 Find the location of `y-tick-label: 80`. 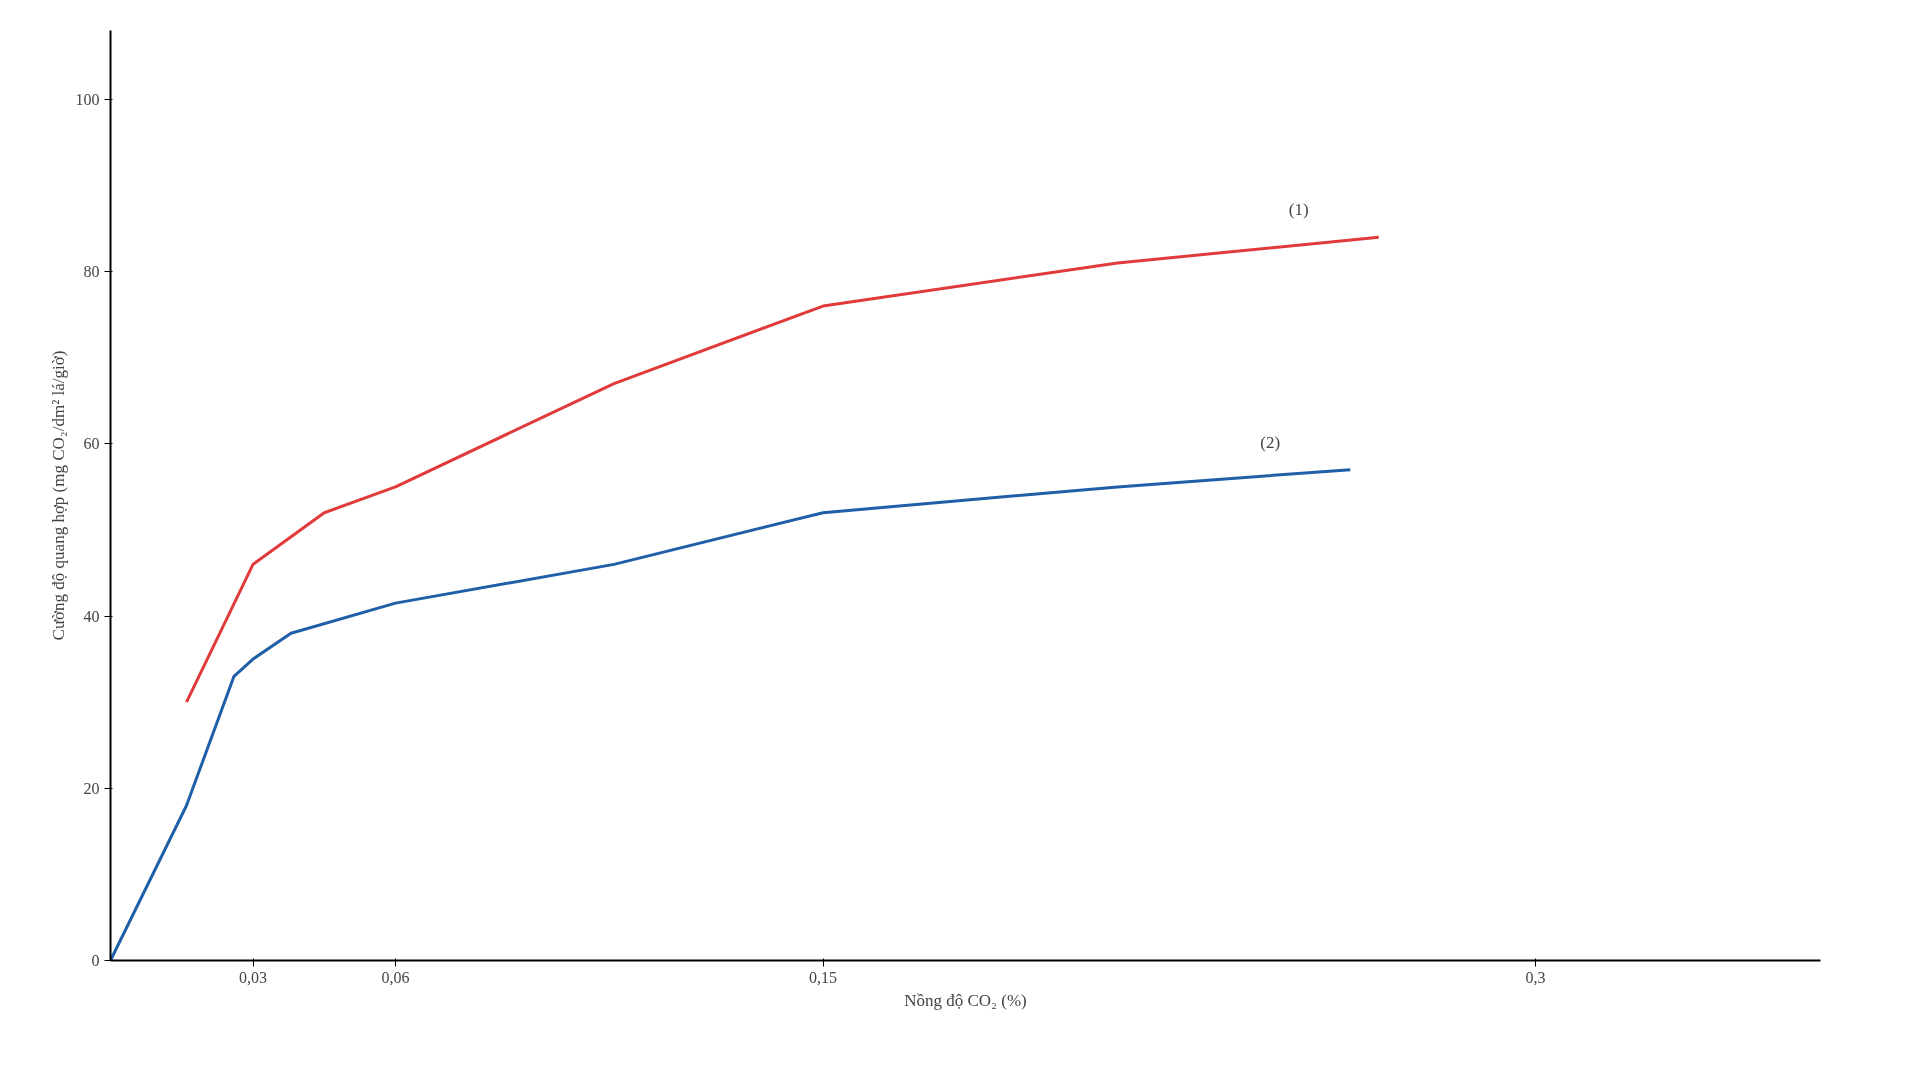

y-tick-label: 80 is located at coordinates (91, 272).